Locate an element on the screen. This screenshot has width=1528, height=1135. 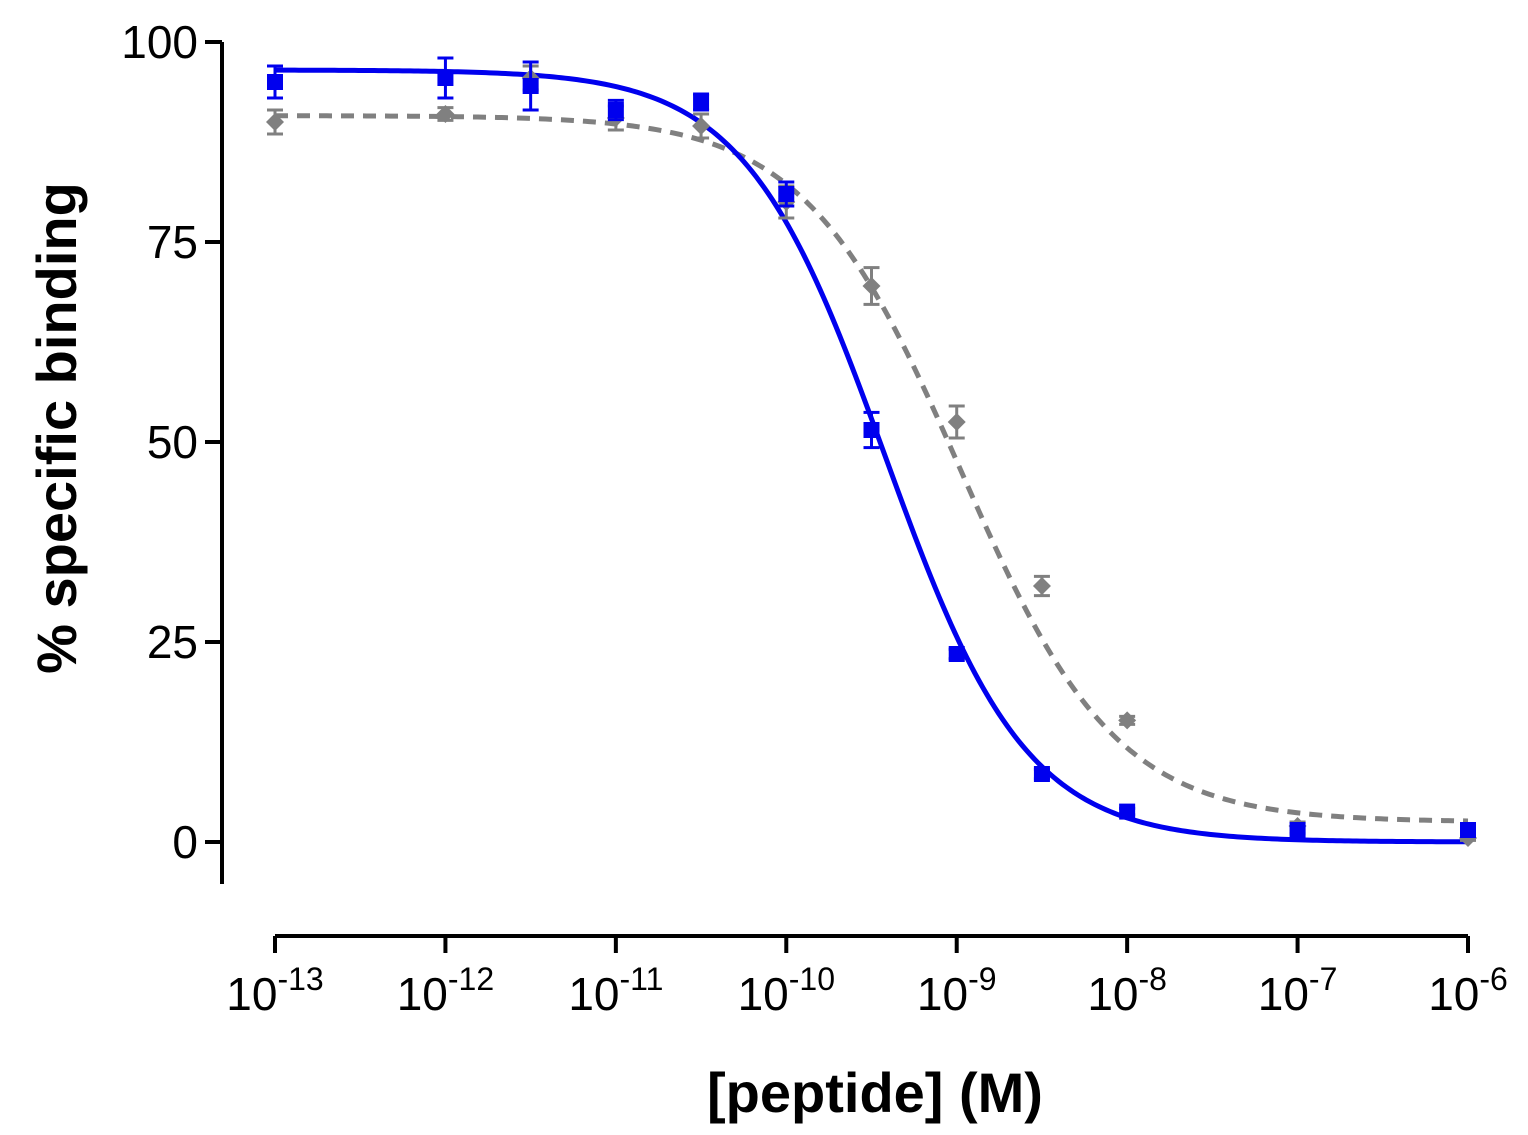
x-tick-label: 10⁻⁹ is located at coordinates (957, 990).